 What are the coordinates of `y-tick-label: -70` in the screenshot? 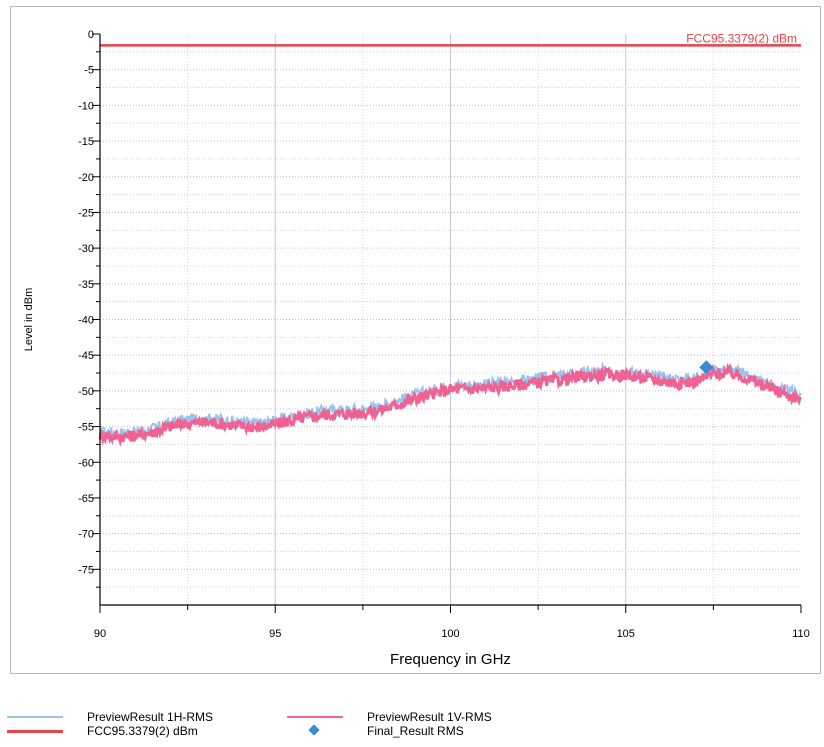 It's located at (86, 535).